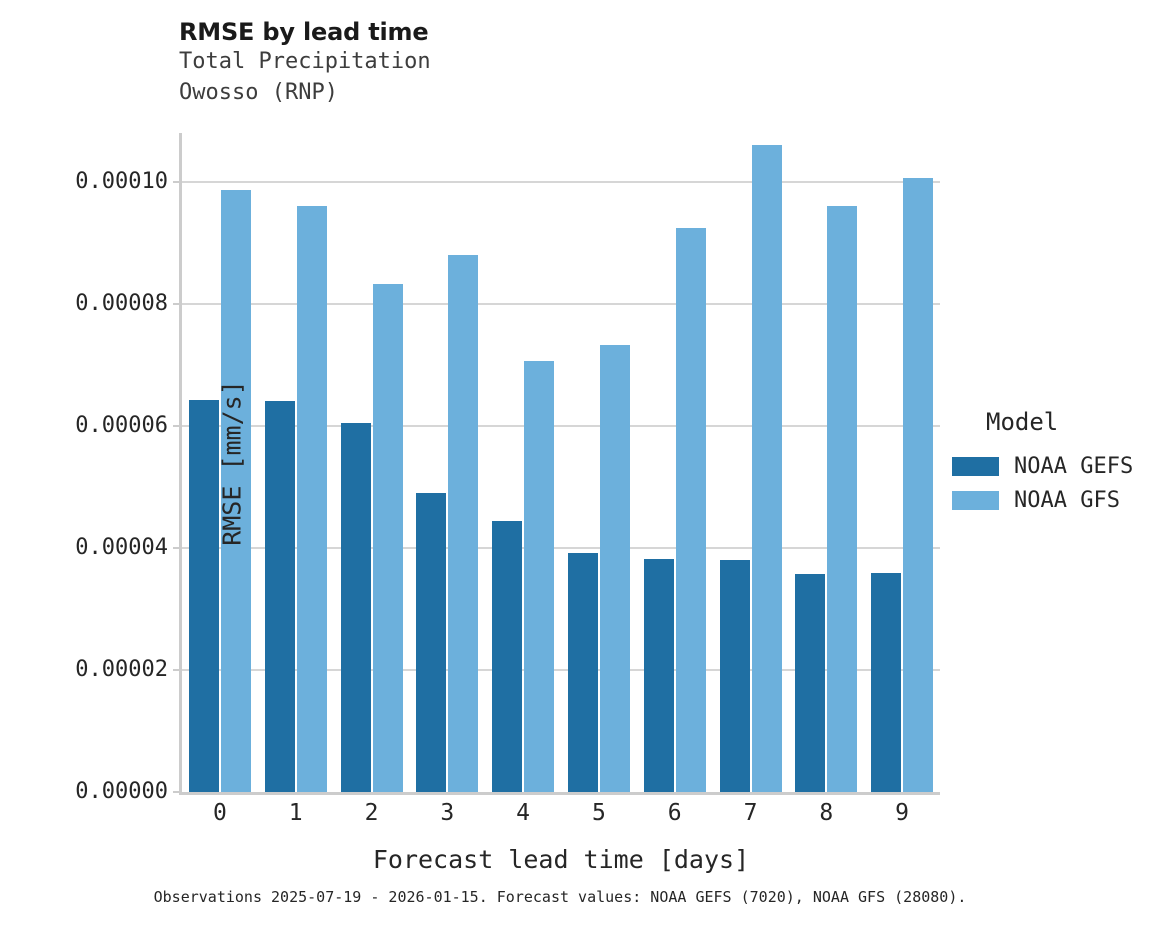 Image resolution: width=1175 pixels, height=928 pixels. I want to click on legend-item-noaa-gfs: NOAA GFS, so click(1059, 500).